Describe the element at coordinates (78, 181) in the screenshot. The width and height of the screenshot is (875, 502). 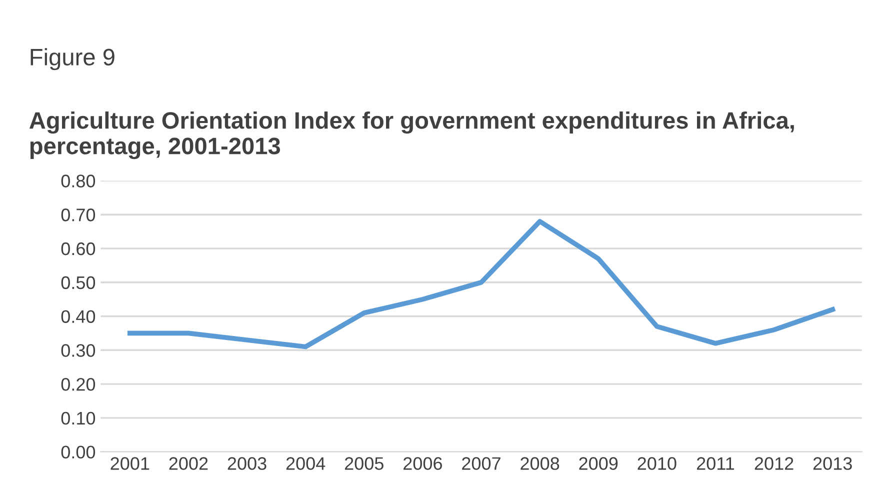
I see `y-tick-label: 0.80` at that location.